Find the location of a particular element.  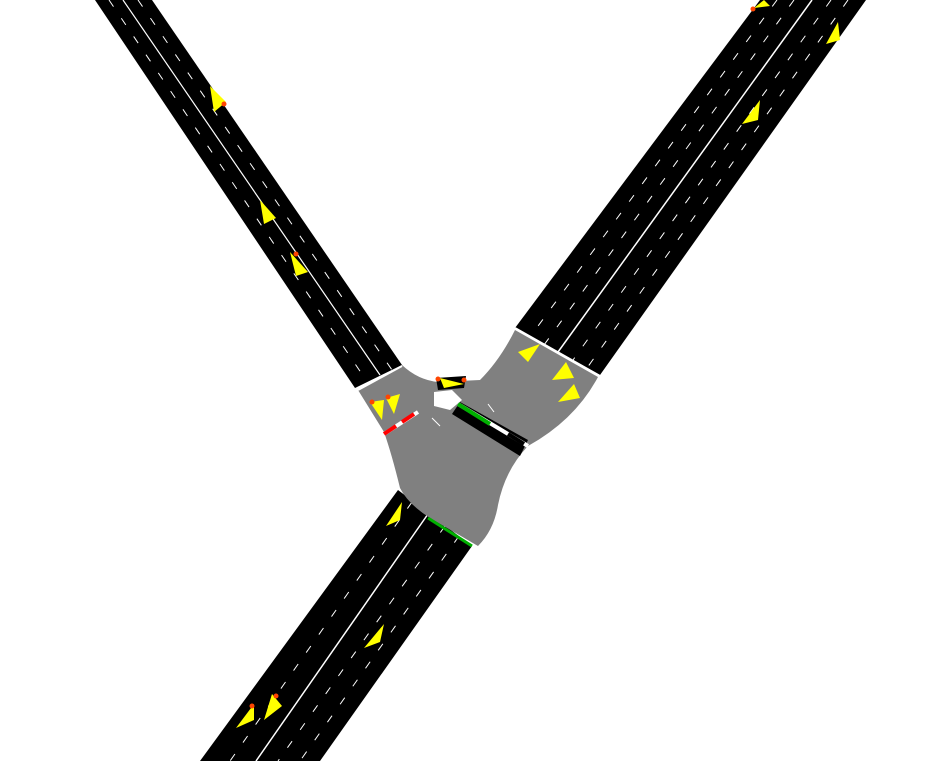

junction-island is located at coordinates (448, 400).